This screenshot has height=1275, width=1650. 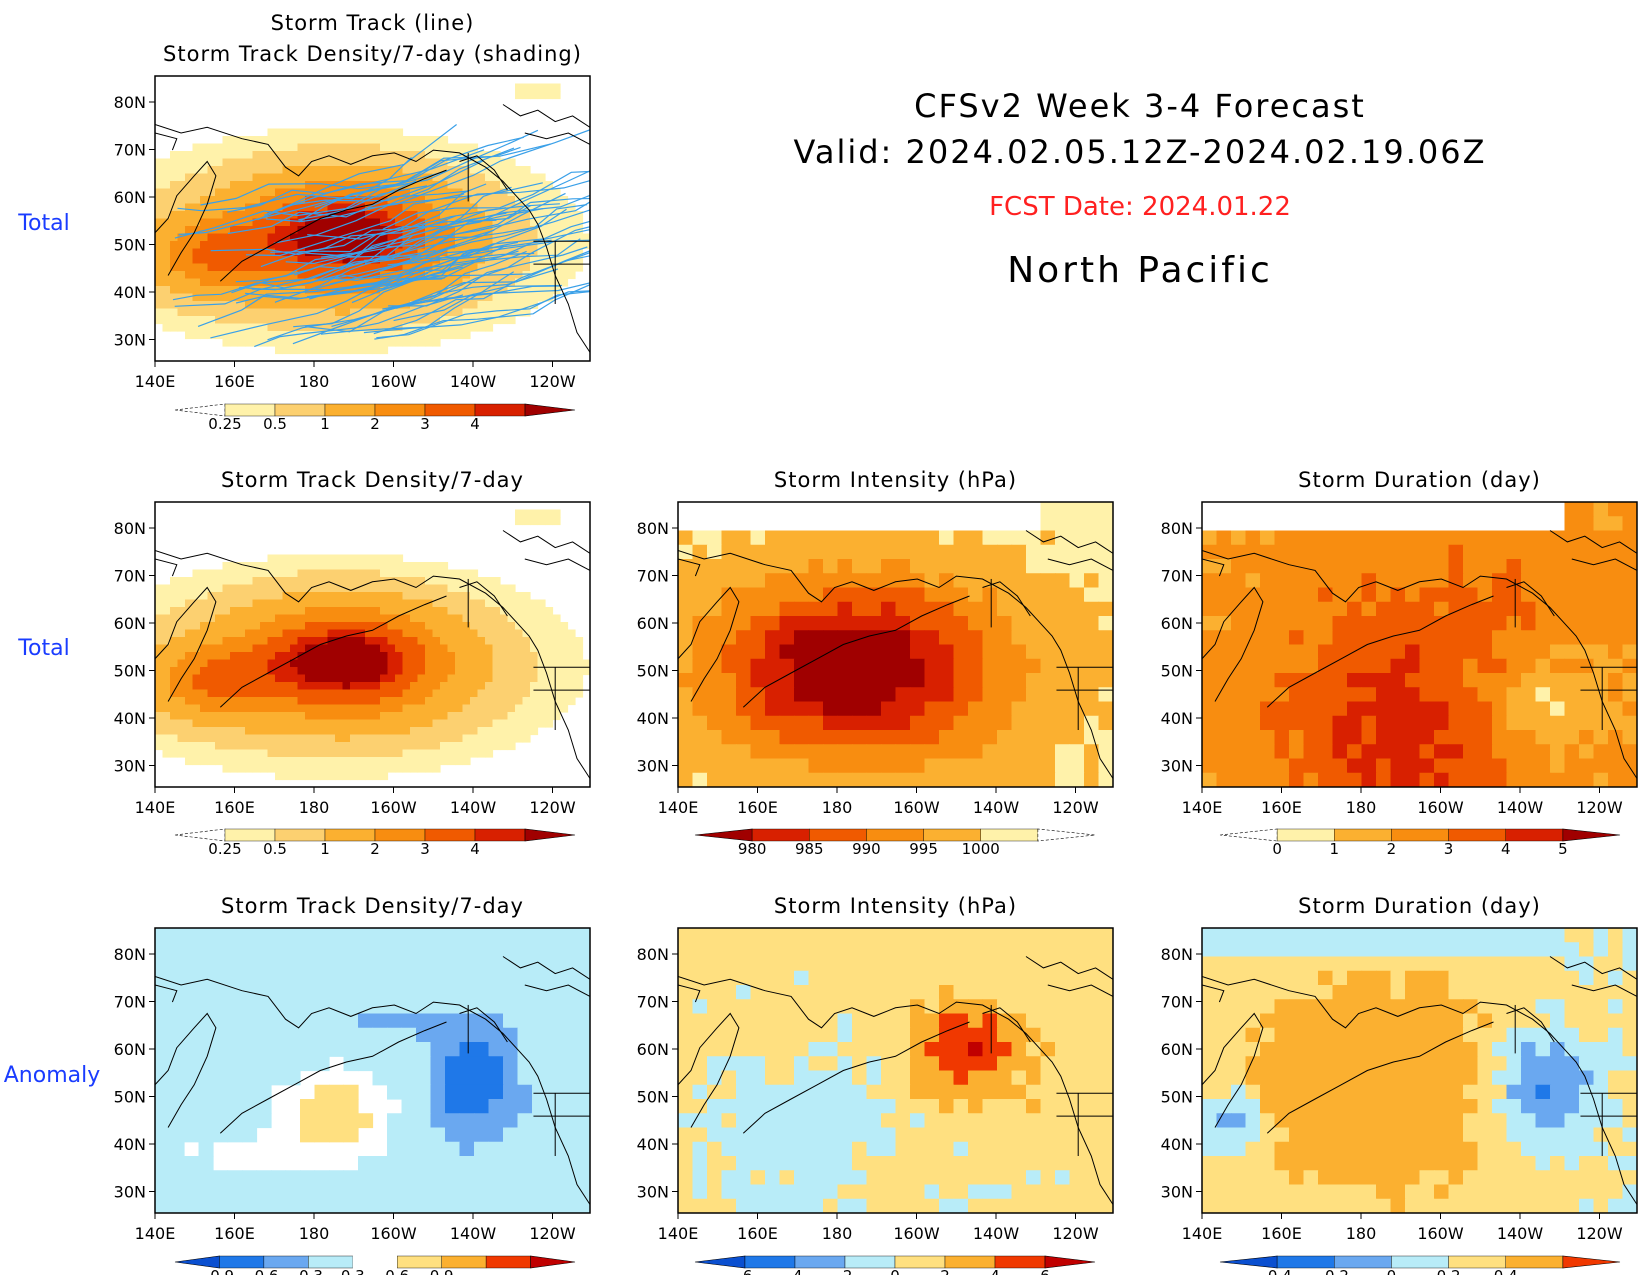 What do you see at coordinates (552, 1233) in the screenshot?
I see `lon-tick-label: 120W` at bounding box center [552, 1233].